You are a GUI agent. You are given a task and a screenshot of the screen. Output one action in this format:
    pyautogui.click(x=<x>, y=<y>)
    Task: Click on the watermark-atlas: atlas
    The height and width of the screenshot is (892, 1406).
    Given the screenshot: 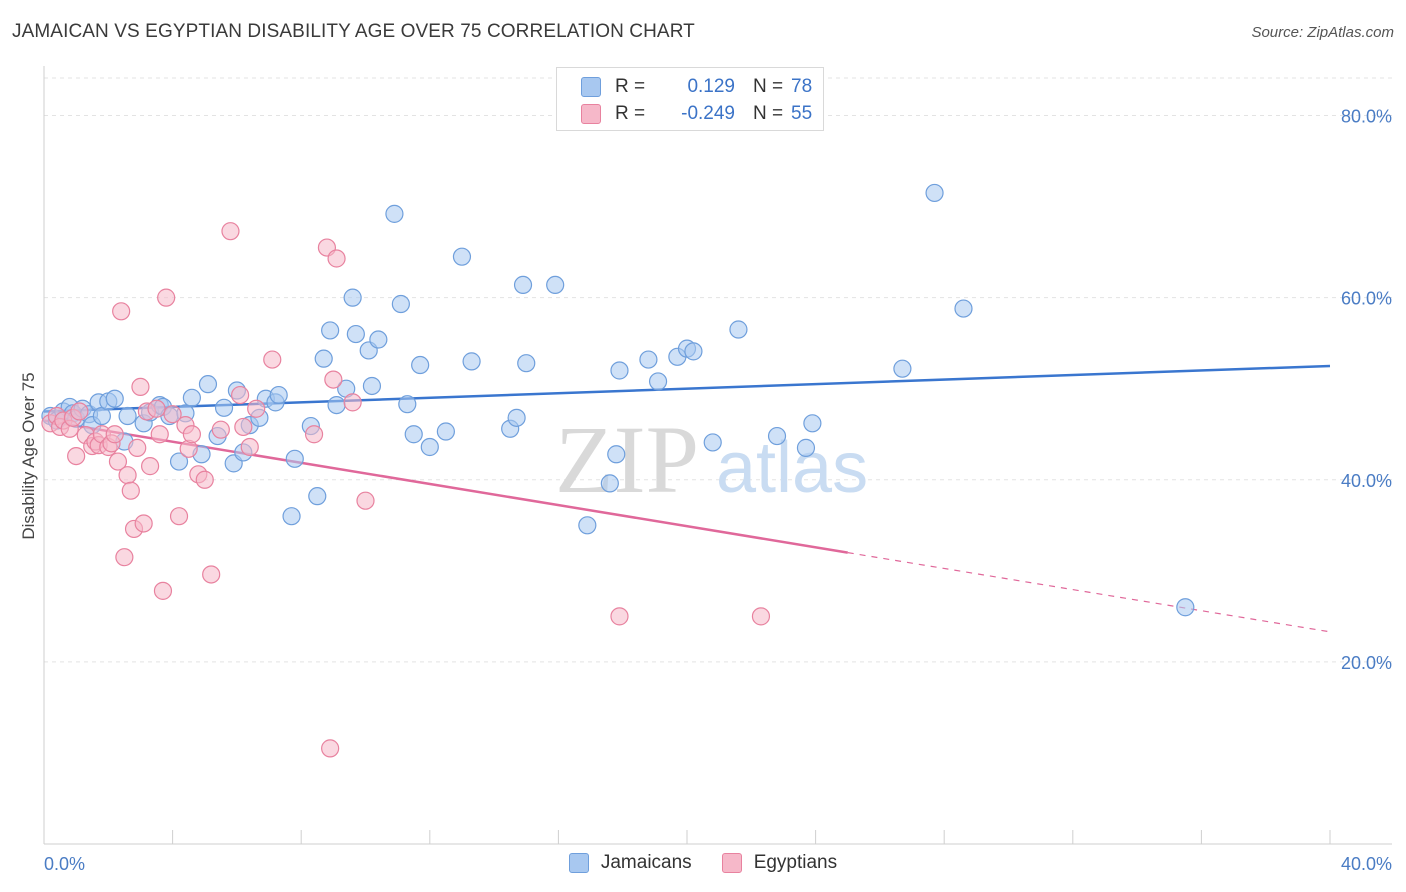 What is the action you would take?
    pyautogui.click(x=792, y=468)
    